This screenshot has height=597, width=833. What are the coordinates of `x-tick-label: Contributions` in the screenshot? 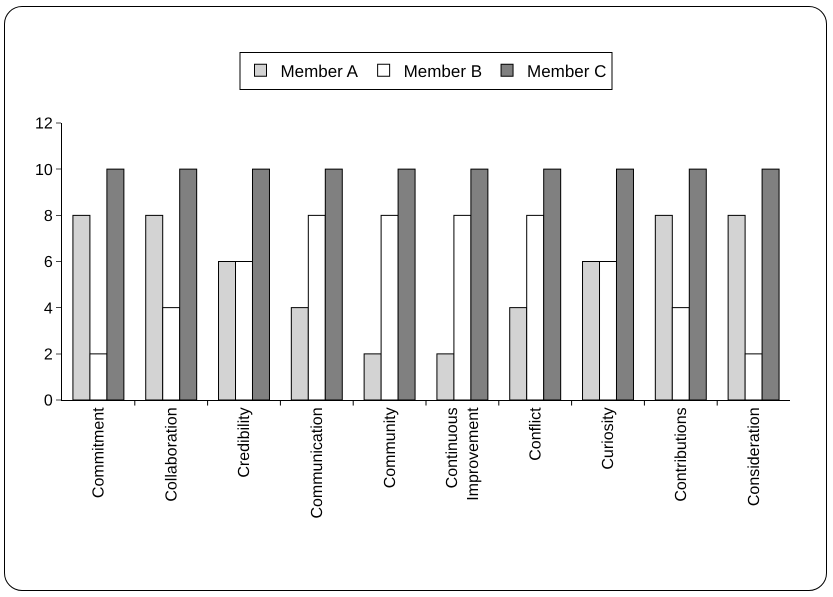 It's located at (681, 454).